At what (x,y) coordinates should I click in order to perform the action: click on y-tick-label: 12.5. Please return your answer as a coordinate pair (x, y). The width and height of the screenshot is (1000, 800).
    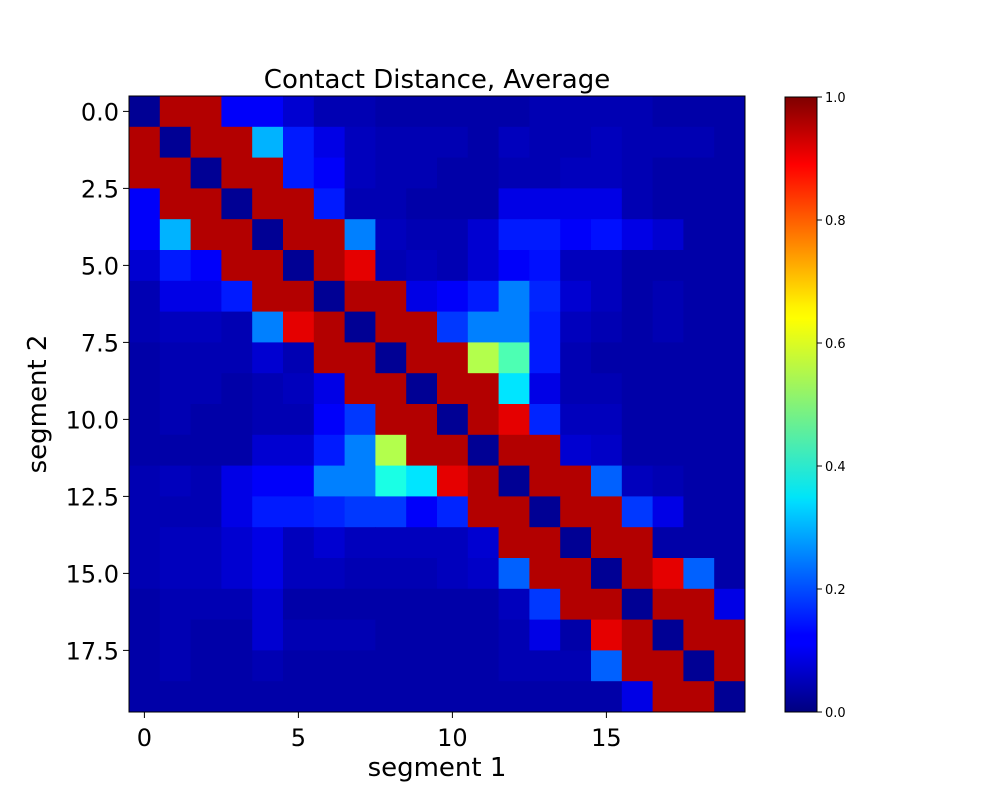
    Looking at the image, I should click on (92, 497).